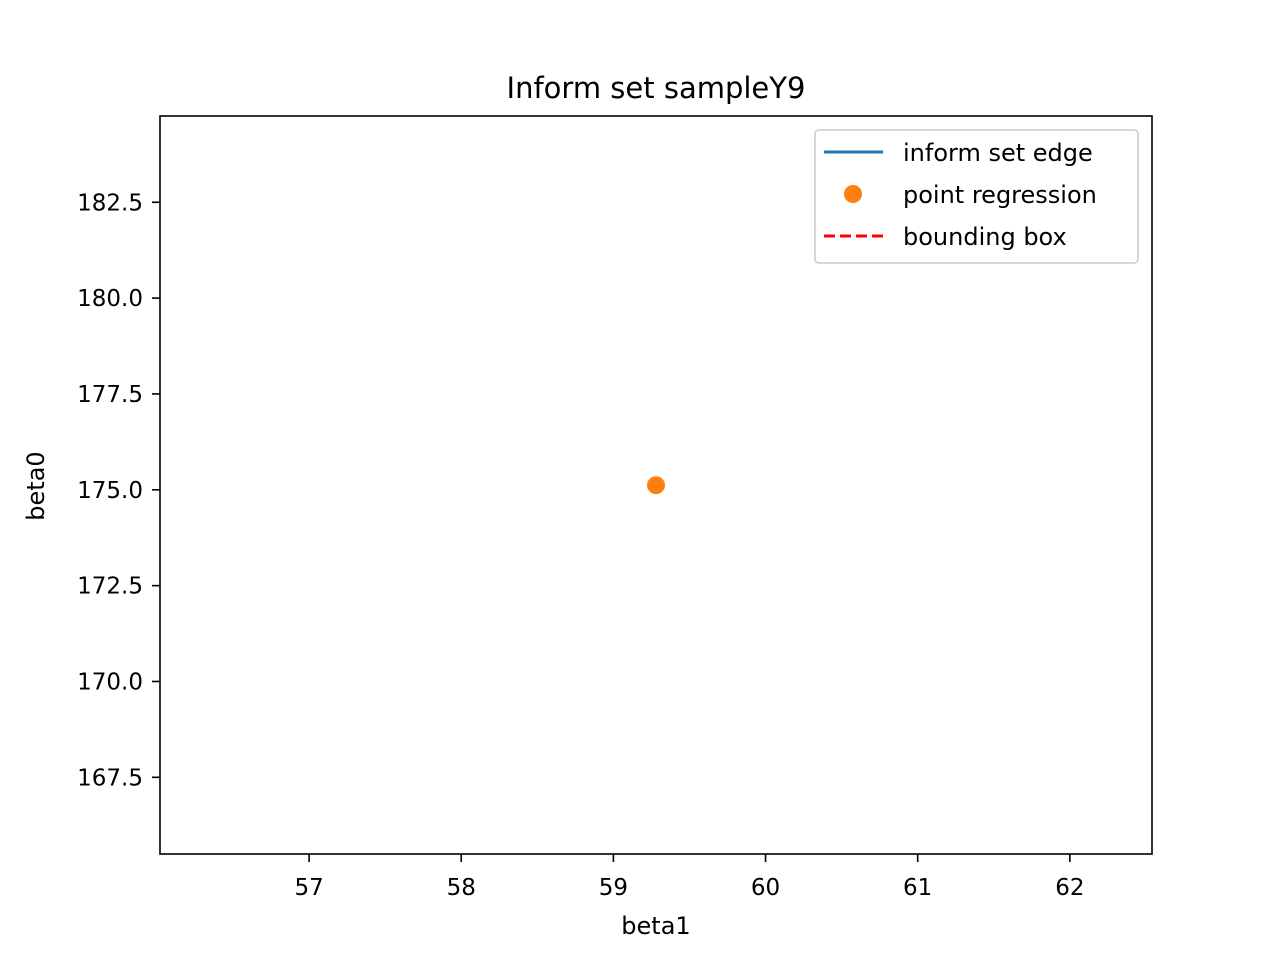 Image resolution: width=1280 pixels, height=960 pixels. I want to click on x-tick-label: 61, so click(917, 888).